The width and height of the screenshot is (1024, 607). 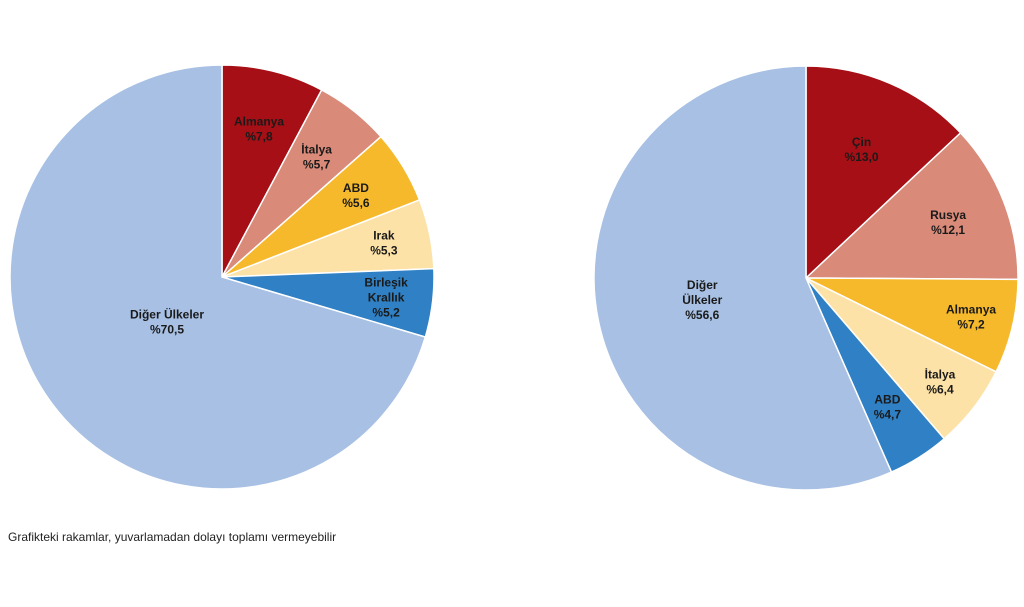 What do you see at coordinates (356, 195) in the screenshot?
I see `slice-label: ABD %5,6` at bounding box center [356, 195].